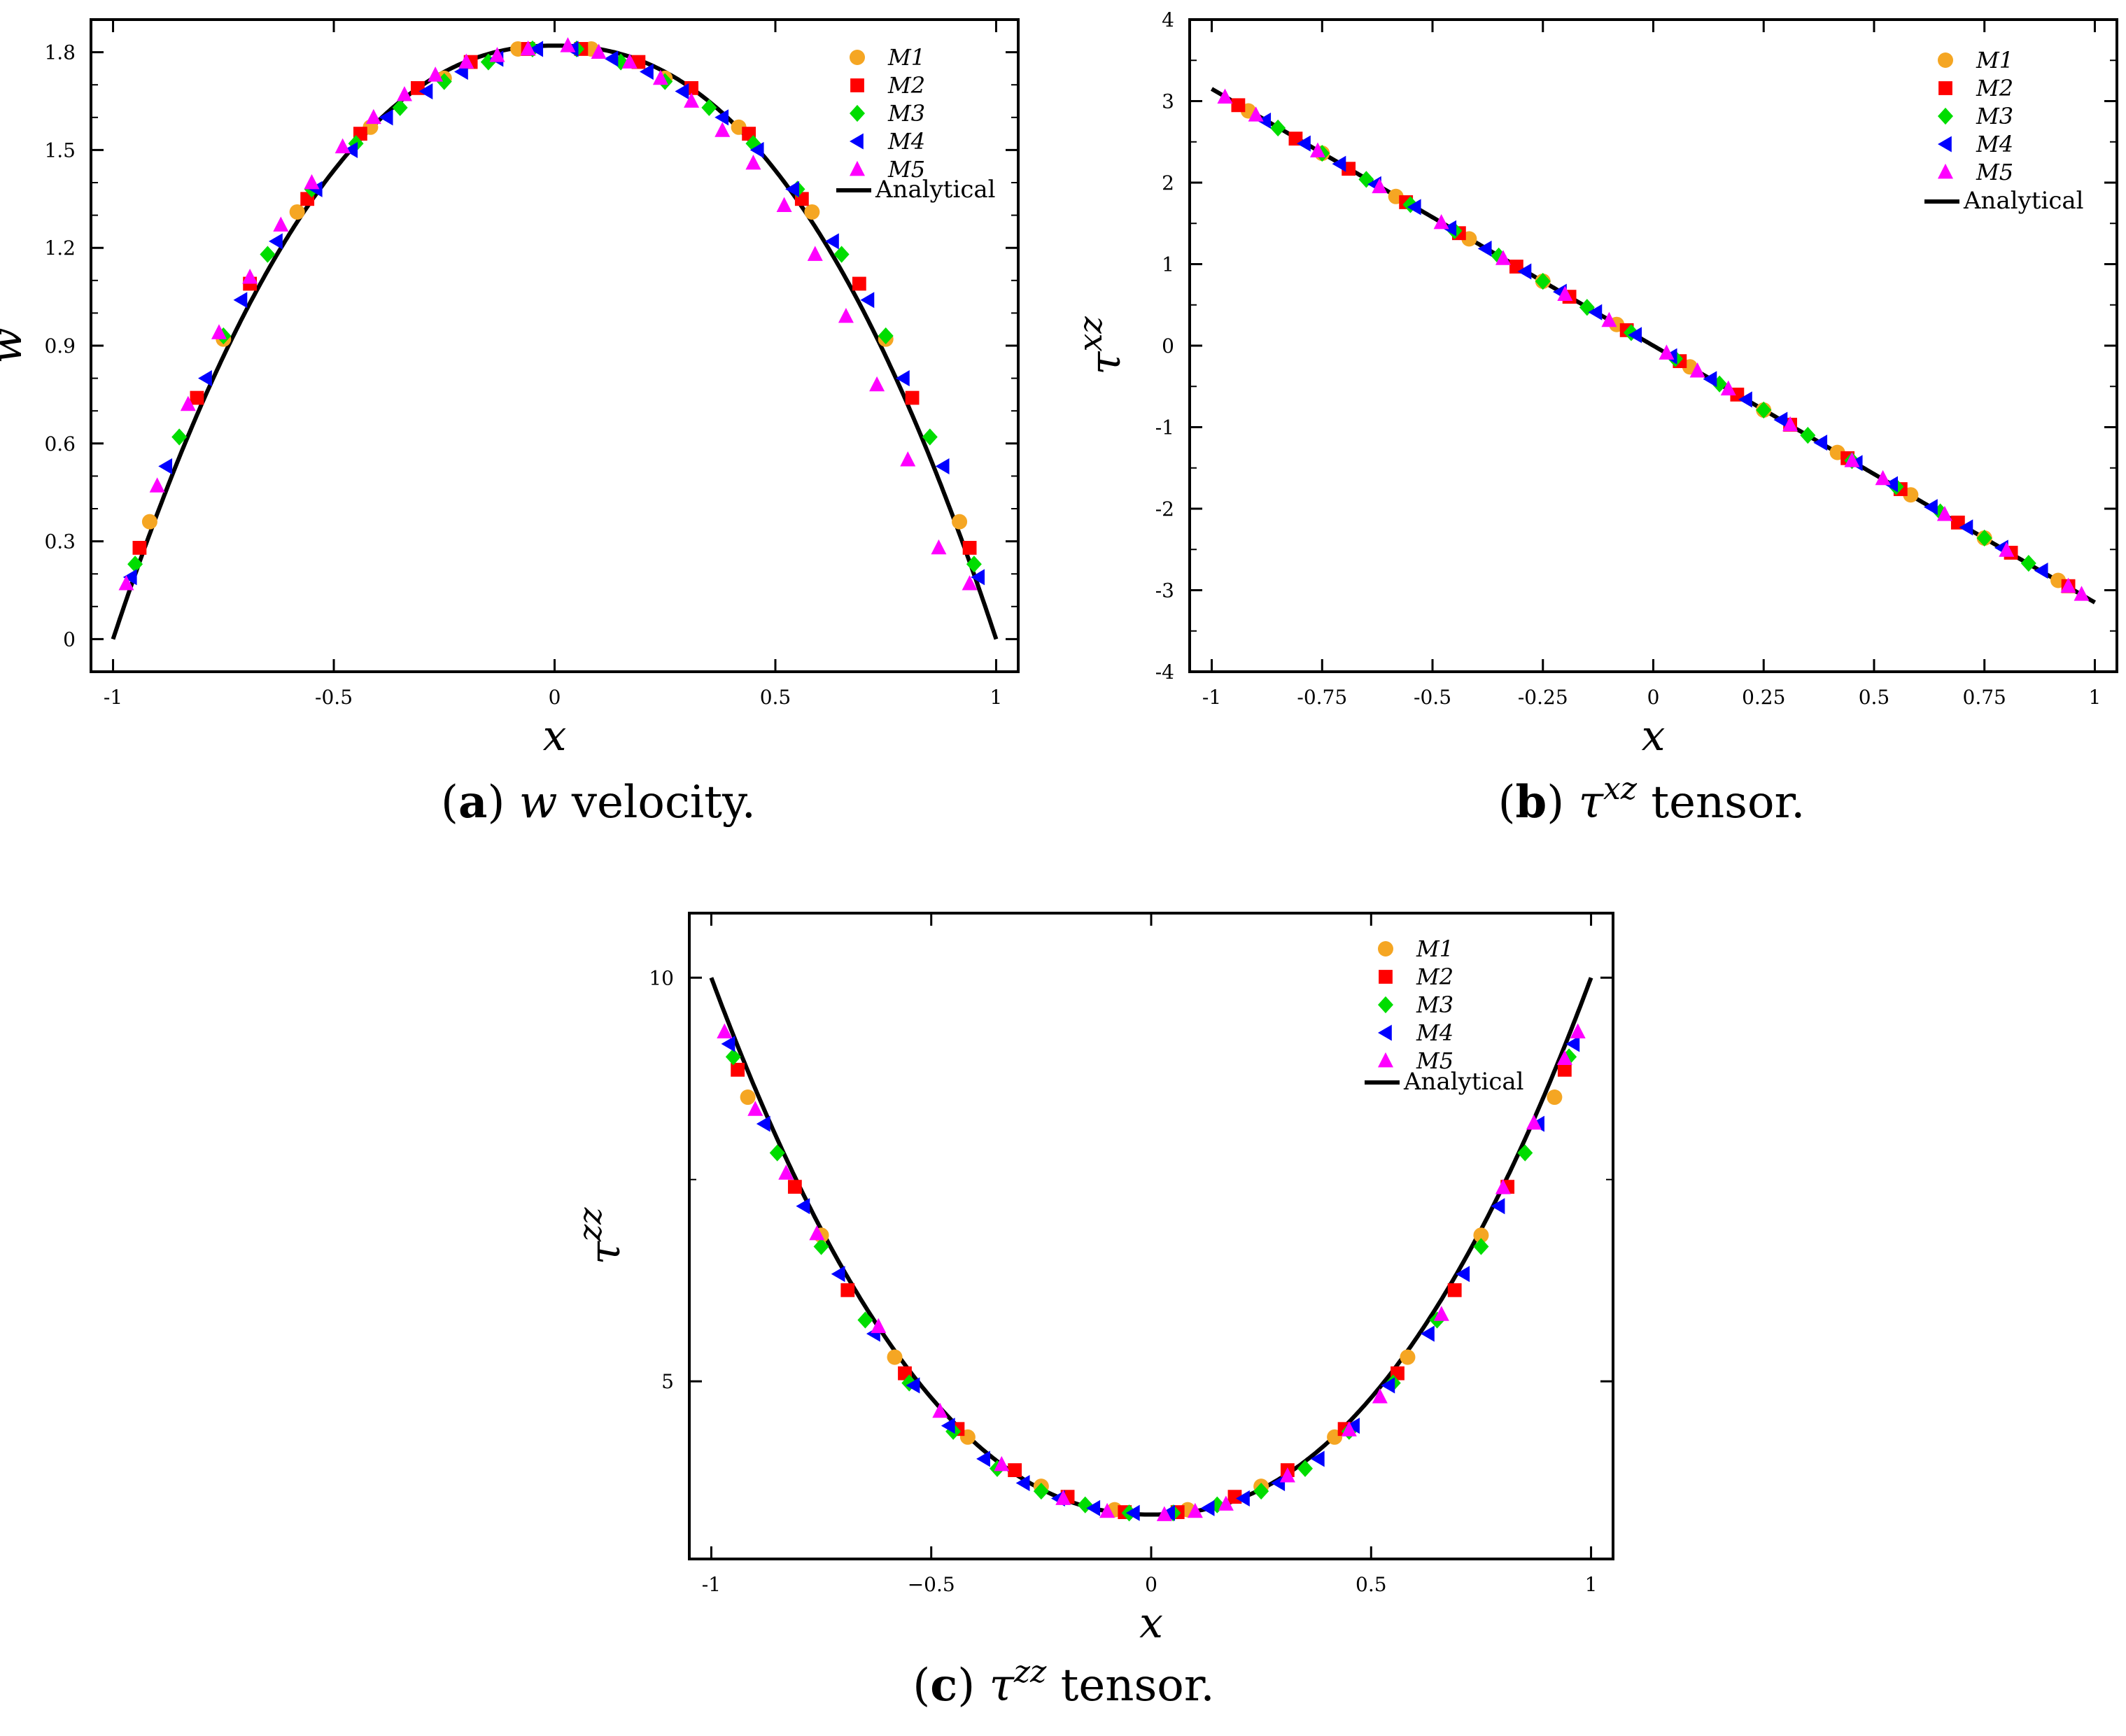  Describe the element at coordinates (1945, 144) in the screenshot. I see `legend-marker-m4` at that location.